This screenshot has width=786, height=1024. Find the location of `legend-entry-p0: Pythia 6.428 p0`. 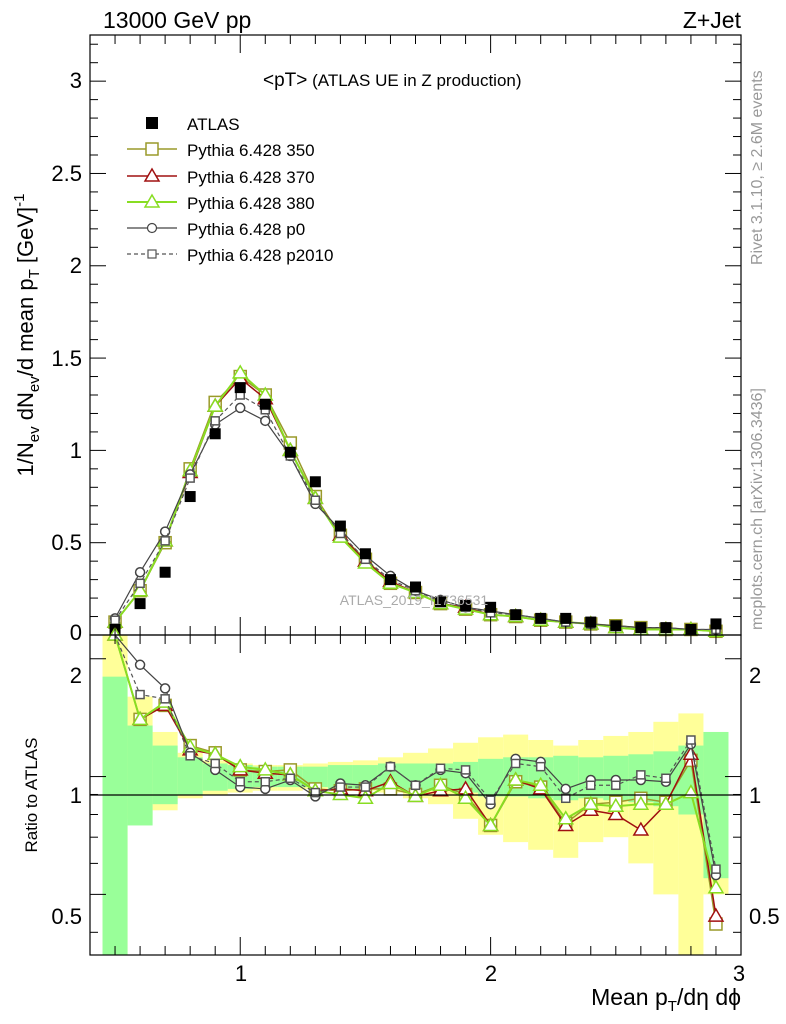

legend-entry-p0: Pythia 6.428 p0 is located at coordinates (216, 229).